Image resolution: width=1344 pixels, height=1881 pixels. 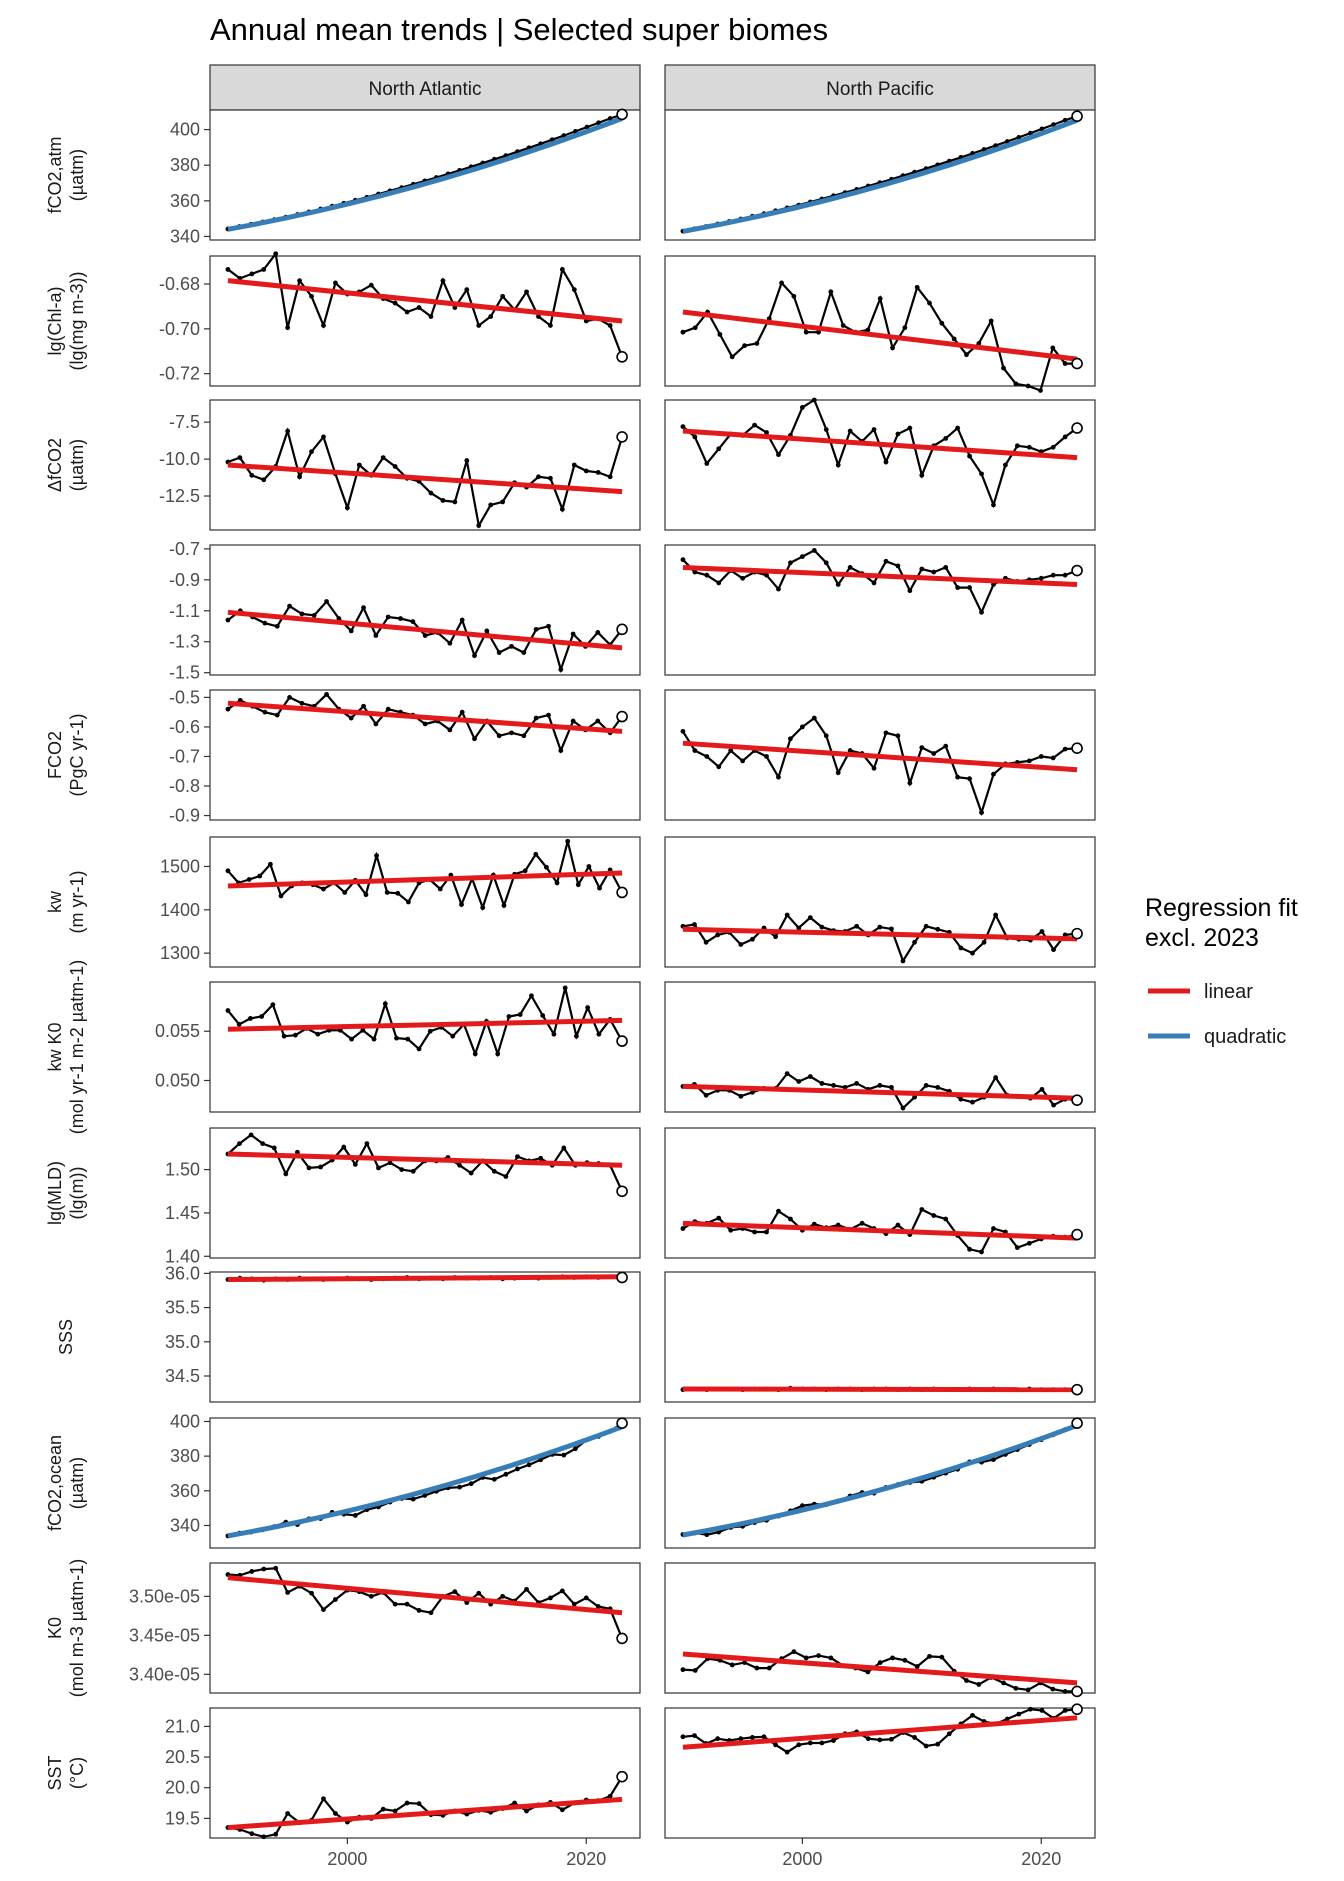 What do you see at coordinates (77, 1047) in the screenshot?
I see `y-axis-label: (mol yr-1 m-2 µatm-1)` at bounding box center [77, 1047].